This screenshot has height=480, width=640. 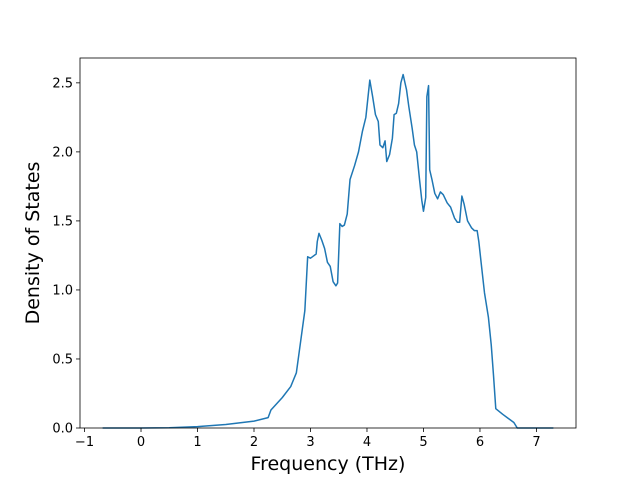 What do you see at coordinates (310, 442) in the screenshot?
I see `x-tick-label: 3` at bounding box center [310, 442].